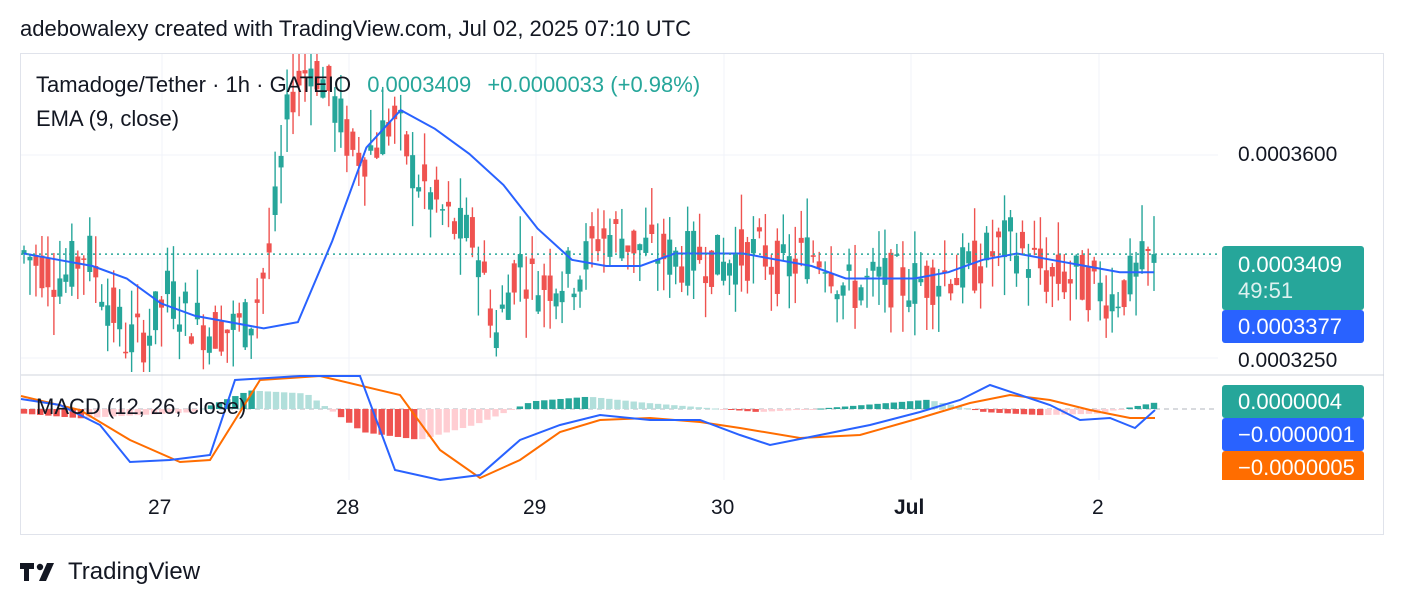  I want to click on ema-legend: EMA (9, close), so click(108, 118).